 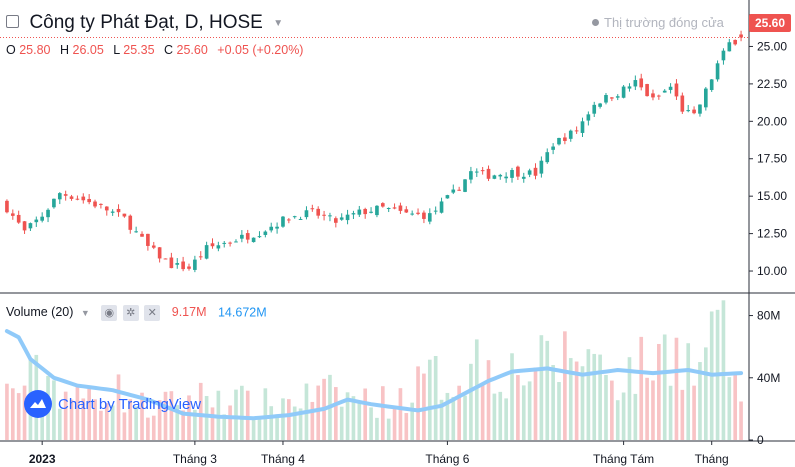 What do you see at coordinates (12, 21) in the screenshot?
I see `collapse-icon` at bounding box center [12, 21].